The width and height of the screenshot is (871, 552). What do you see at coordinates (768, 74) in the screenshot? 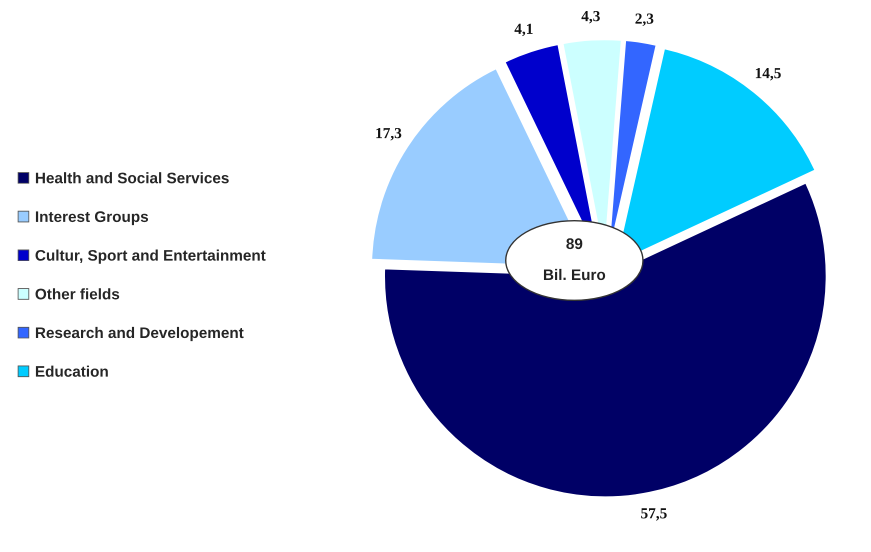
I see `data-label: 14,5` at bounding box center [768, 74].